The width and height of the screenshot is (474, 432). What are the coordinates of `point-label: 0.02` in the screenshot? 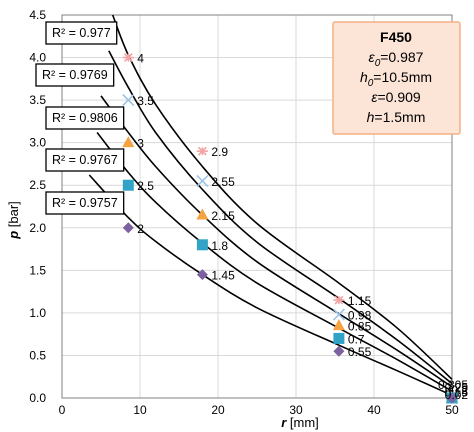 It's located at (457, 395).